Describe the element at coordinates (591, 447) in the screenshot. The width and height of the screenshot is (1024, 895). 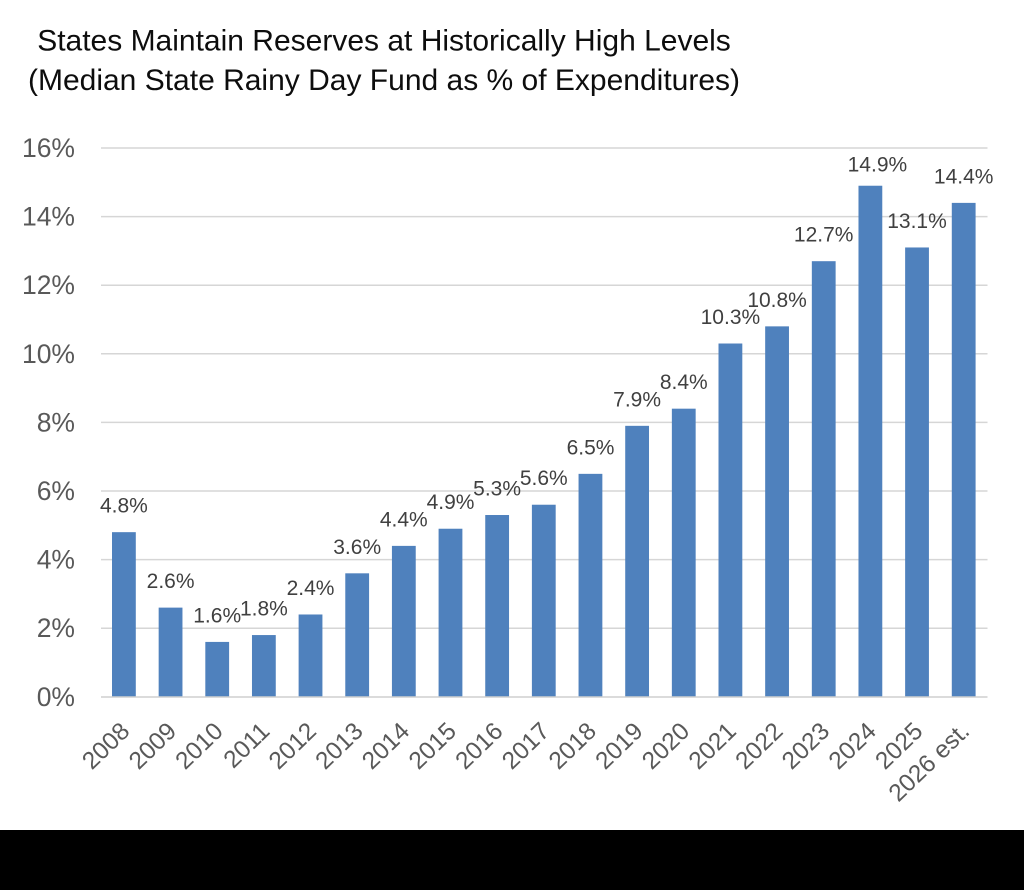
I see `svg-text: 6.5%` at that location.